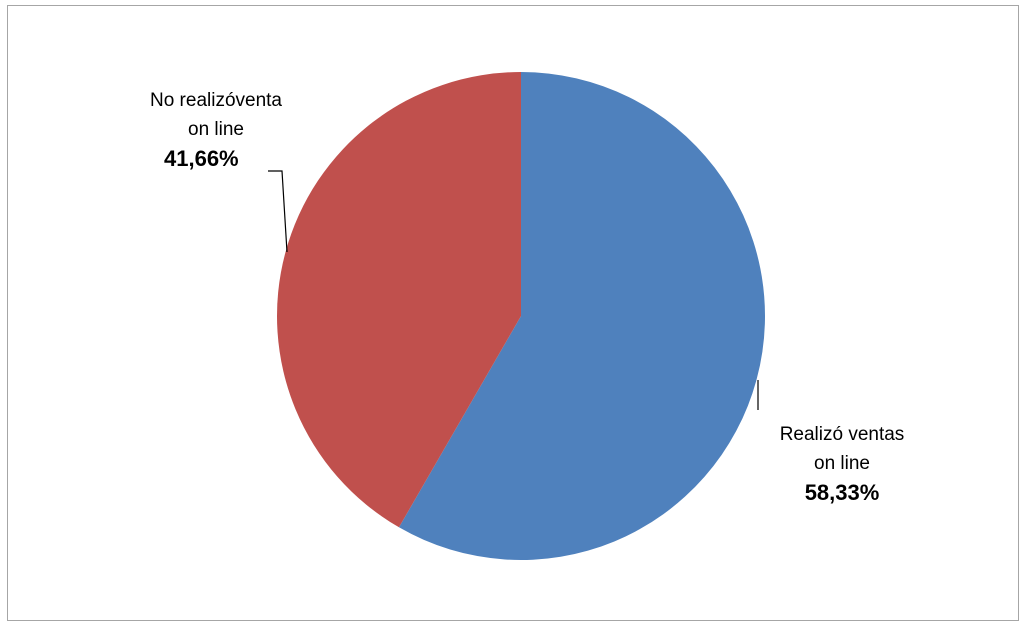 This screenshot has height=626, width=1027. Describe the element at coordinates (216, 100) in the screenshot. I see `data-label-no-realizo-line1: No realizóventa` at that location.